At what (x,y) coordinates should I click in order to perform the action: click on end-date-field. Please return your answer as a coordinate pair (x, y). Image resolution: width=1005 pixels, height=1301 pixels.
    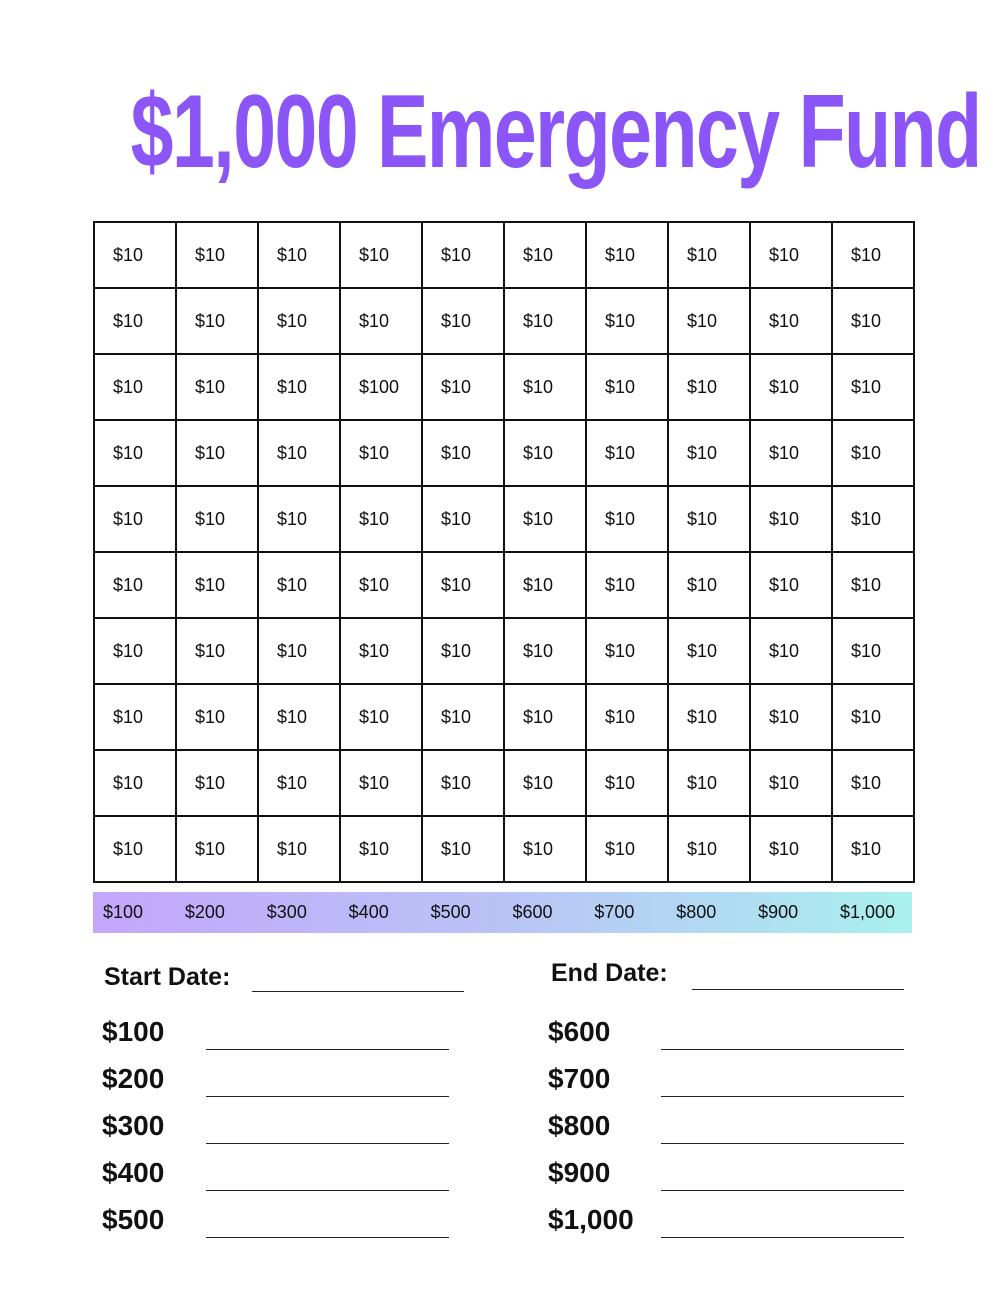
    Looking at the image, I should click on (798, 989).